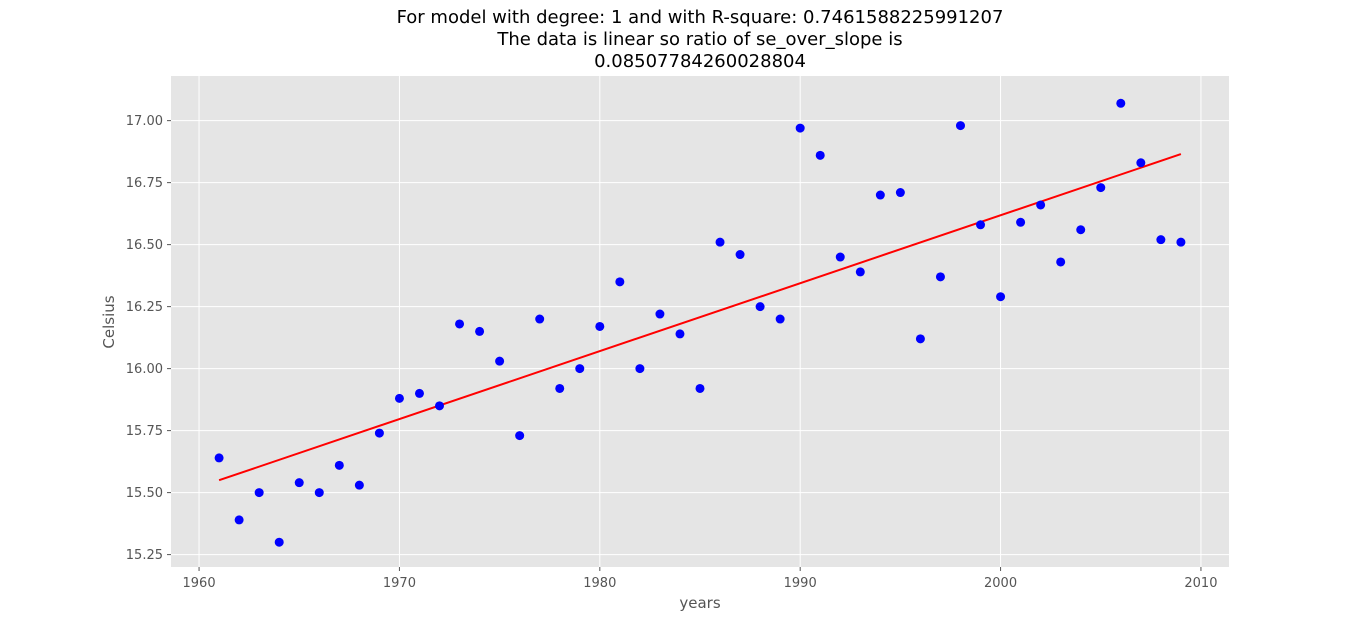 Image resolution: width=1366 pixels, height=637 pixels. I want to click on y-tick-label: 16.00, so click(144, 369).